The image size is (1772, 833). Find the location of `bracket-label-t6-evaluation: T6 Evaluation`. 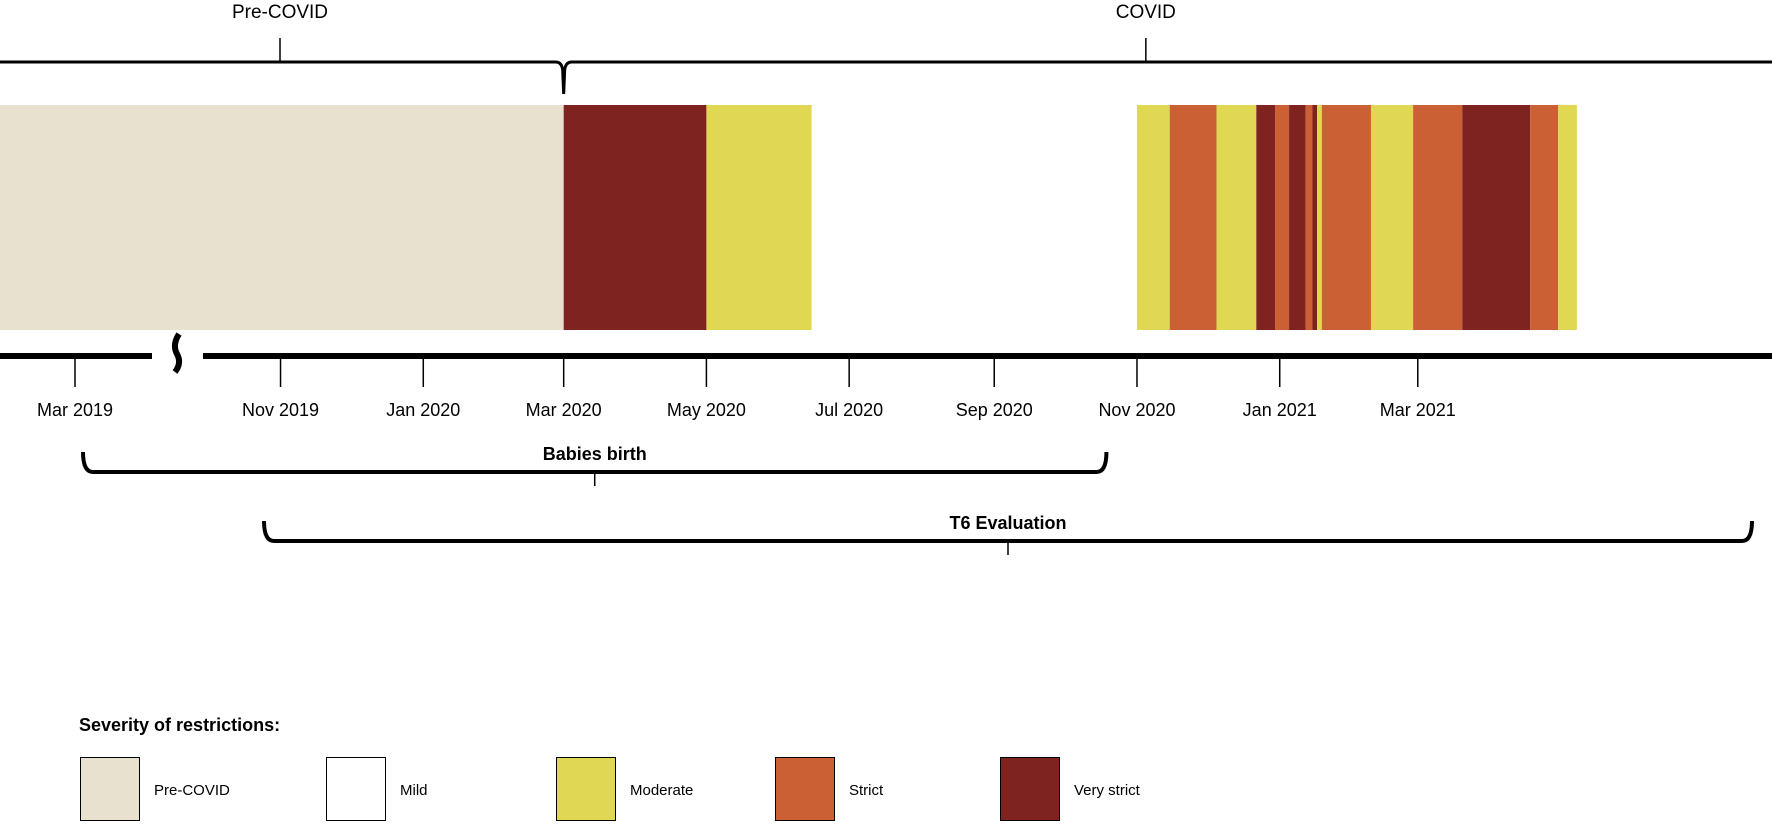

bracket-label-t6-evaluation: T6 Evaluation is located at coordinates (1008, 523).